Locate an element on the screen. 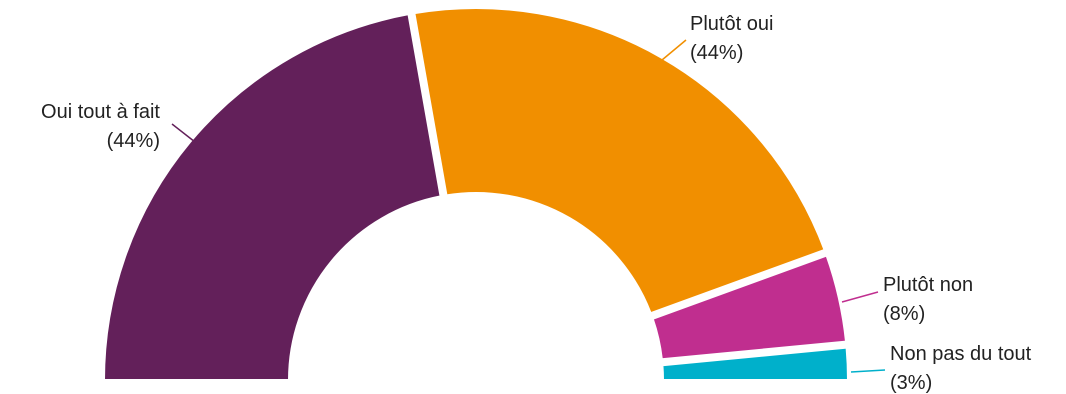 This screenshot has width=1066, height=394. label-slice-4: Non pas du tout (3%) is located at coordinates (961, 368).